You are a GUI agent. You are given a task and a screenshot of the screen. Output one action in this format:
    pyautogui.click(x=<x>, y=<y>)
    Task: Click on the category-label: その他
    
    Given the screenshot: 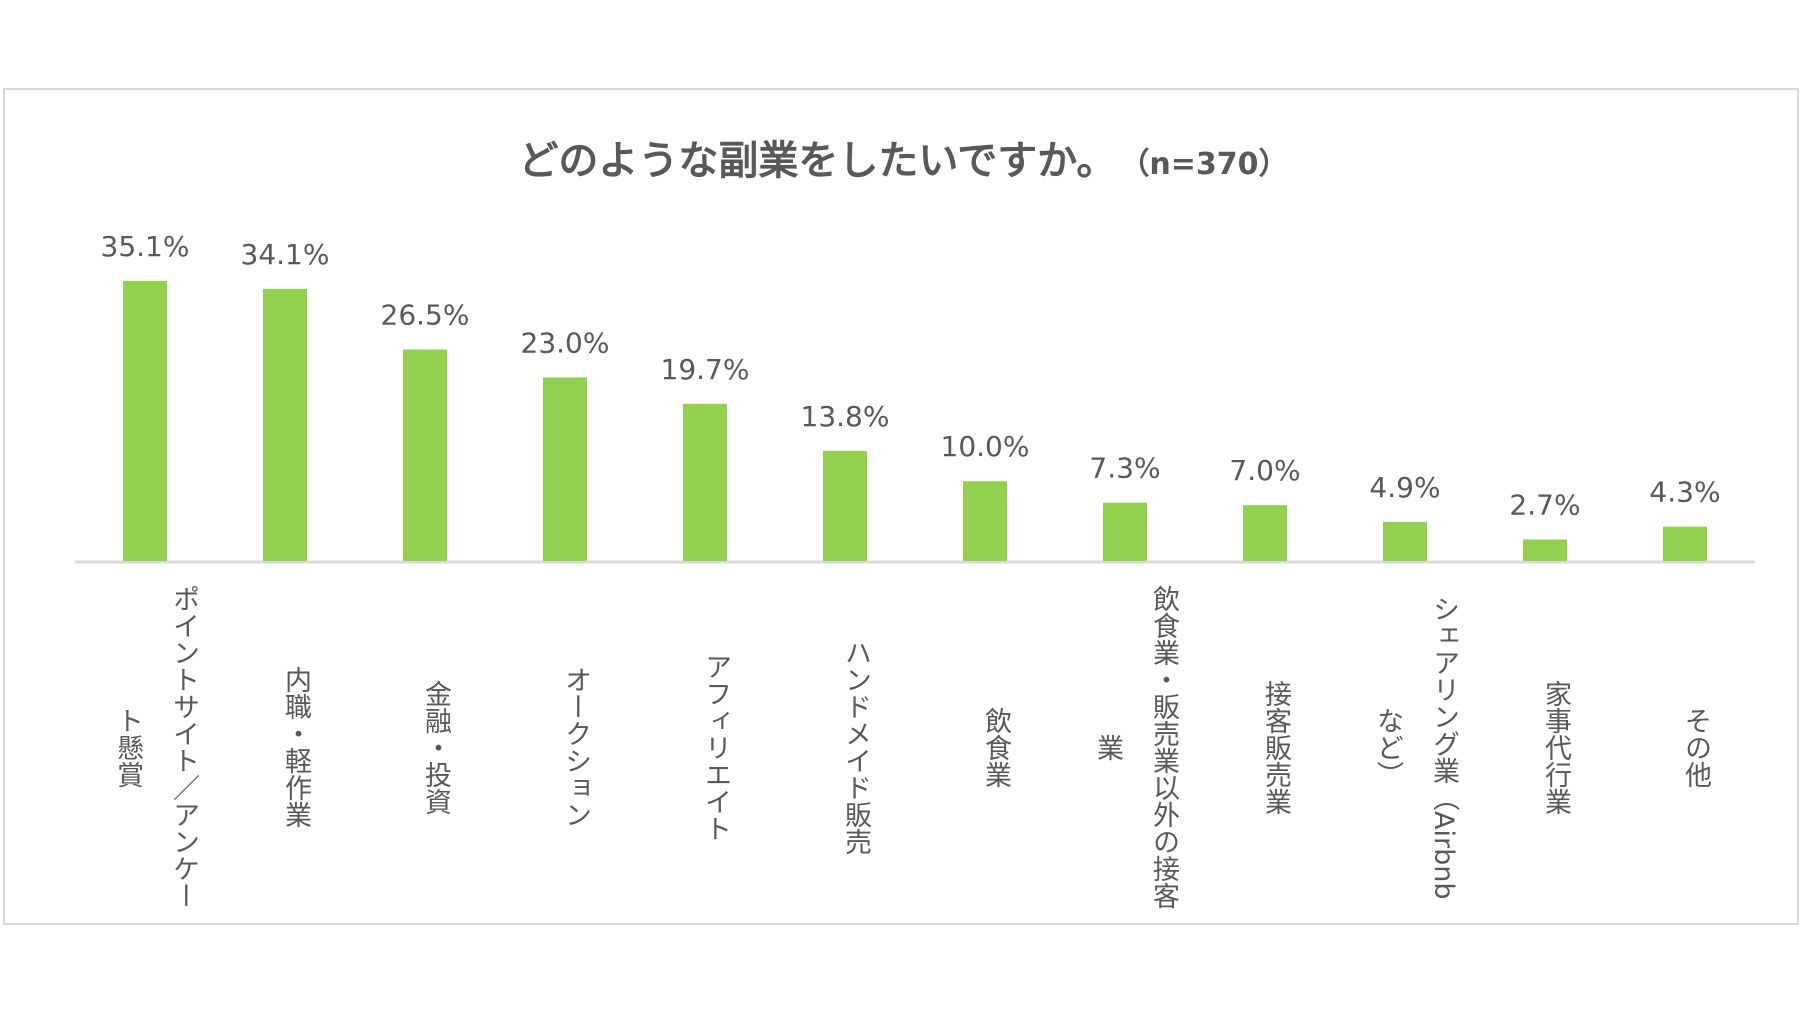 What is the action you would take?
    pyautogui.click(x=1695, y=747)
    